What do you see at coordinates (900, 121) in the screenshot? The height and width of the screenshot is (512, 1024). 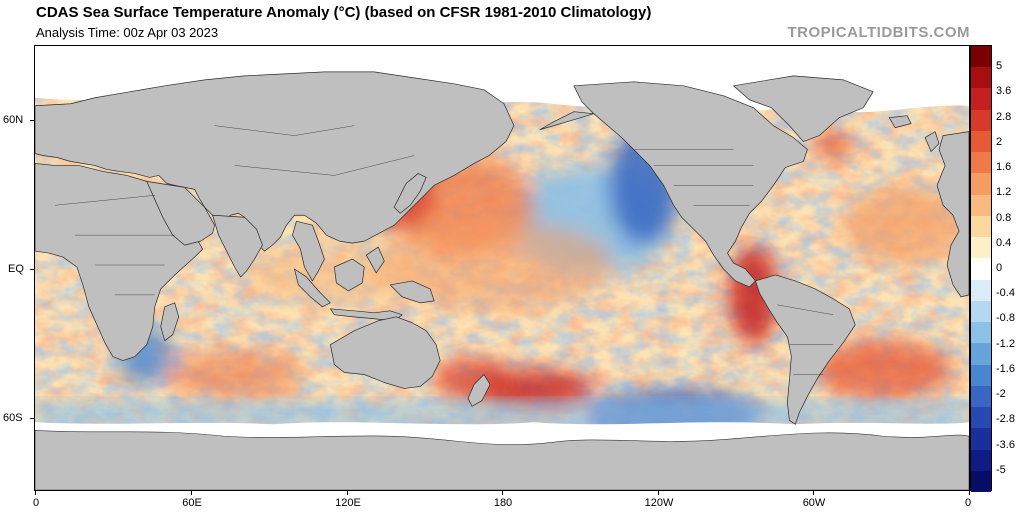 I see `land-iceland` at bounding box center [900, 121].